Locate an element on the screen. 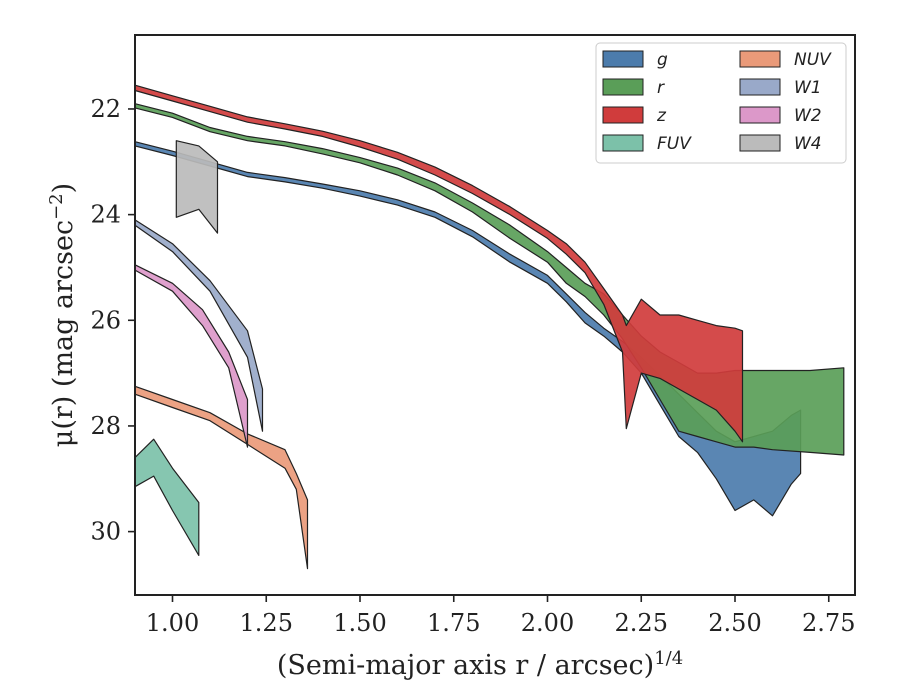  x-tick-label: 1.50 is located at coordinates (359, 623).